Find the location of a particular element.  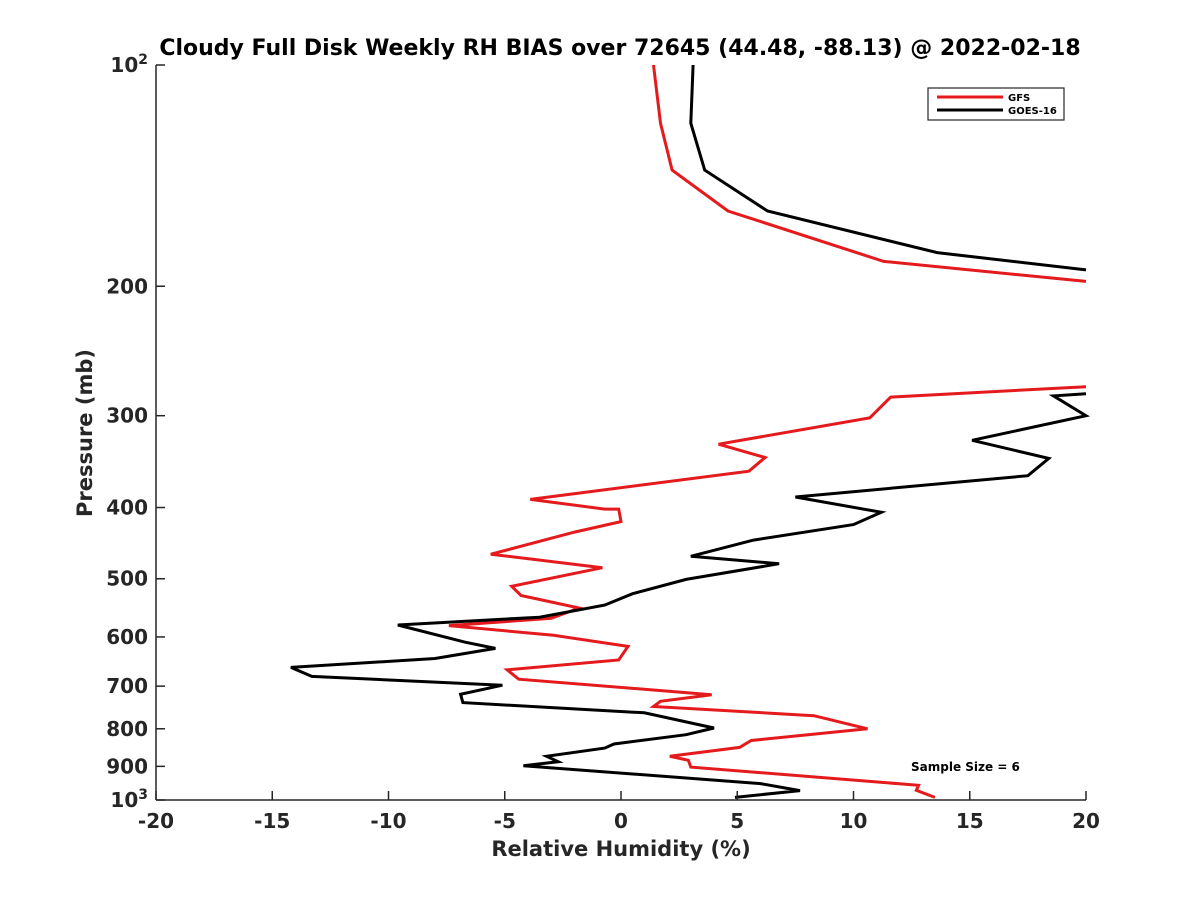

x-axis: -20 -15 -10 -5 0 5 10 15 20 is located at coordinates (619, 812).